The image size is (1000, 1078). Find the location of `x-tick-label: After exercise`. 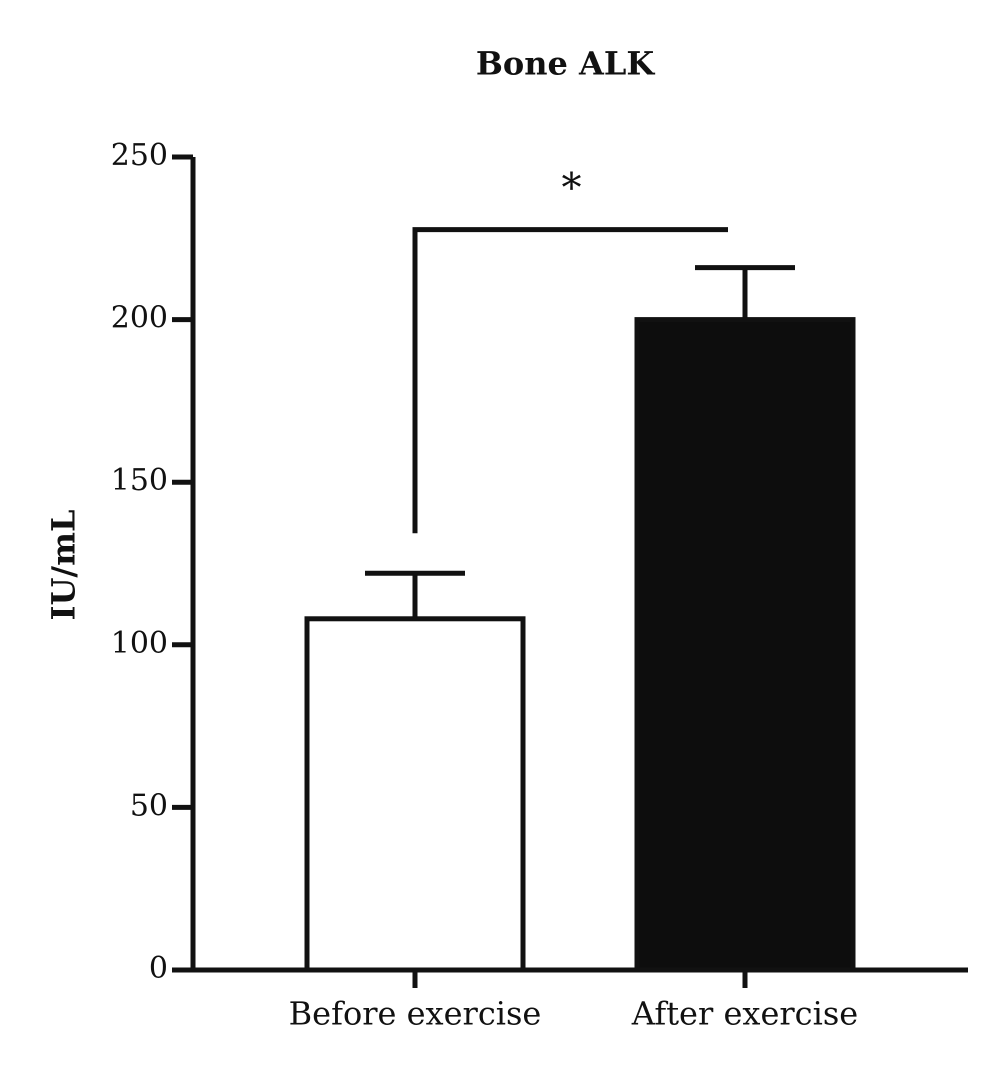

x-tick-label: After exercise is located at coordinates (744, 1014).